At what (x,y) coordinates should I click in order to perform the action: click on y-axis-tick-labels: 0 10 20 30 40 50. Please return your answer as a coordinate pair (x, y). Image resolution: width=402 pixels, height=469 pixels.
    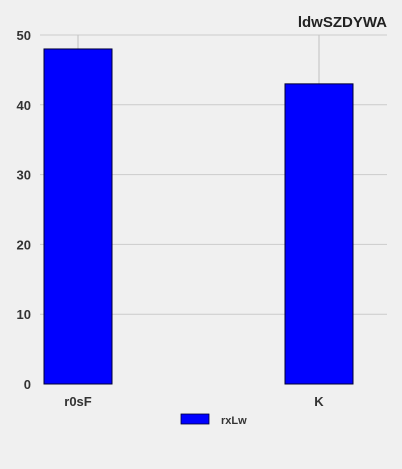
    Looking at the image, I should click on (24, 210).